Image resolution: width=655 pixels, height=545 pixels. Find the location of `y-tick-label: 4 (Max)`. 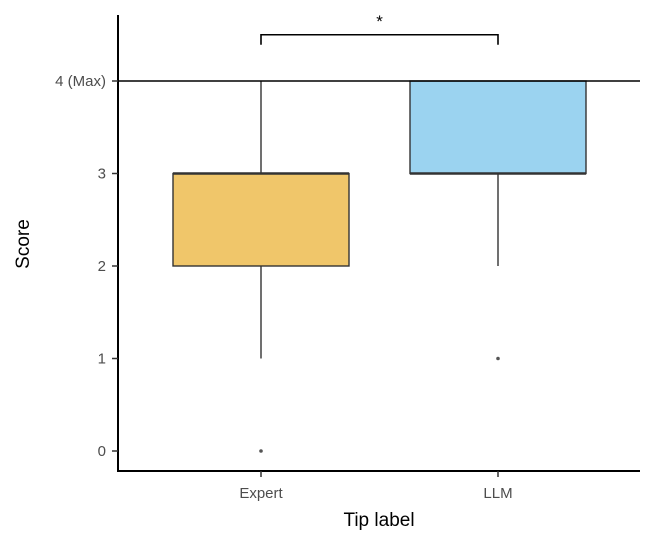

y-tick-label: 4 (Max) is located at coordinates (80, 81).